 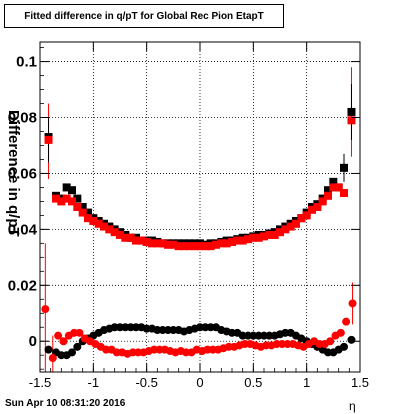 What do you see at coordinates (94, 382) in the screenshot?
I see `x-tick-label: -1` at bounding box center [94, 382].